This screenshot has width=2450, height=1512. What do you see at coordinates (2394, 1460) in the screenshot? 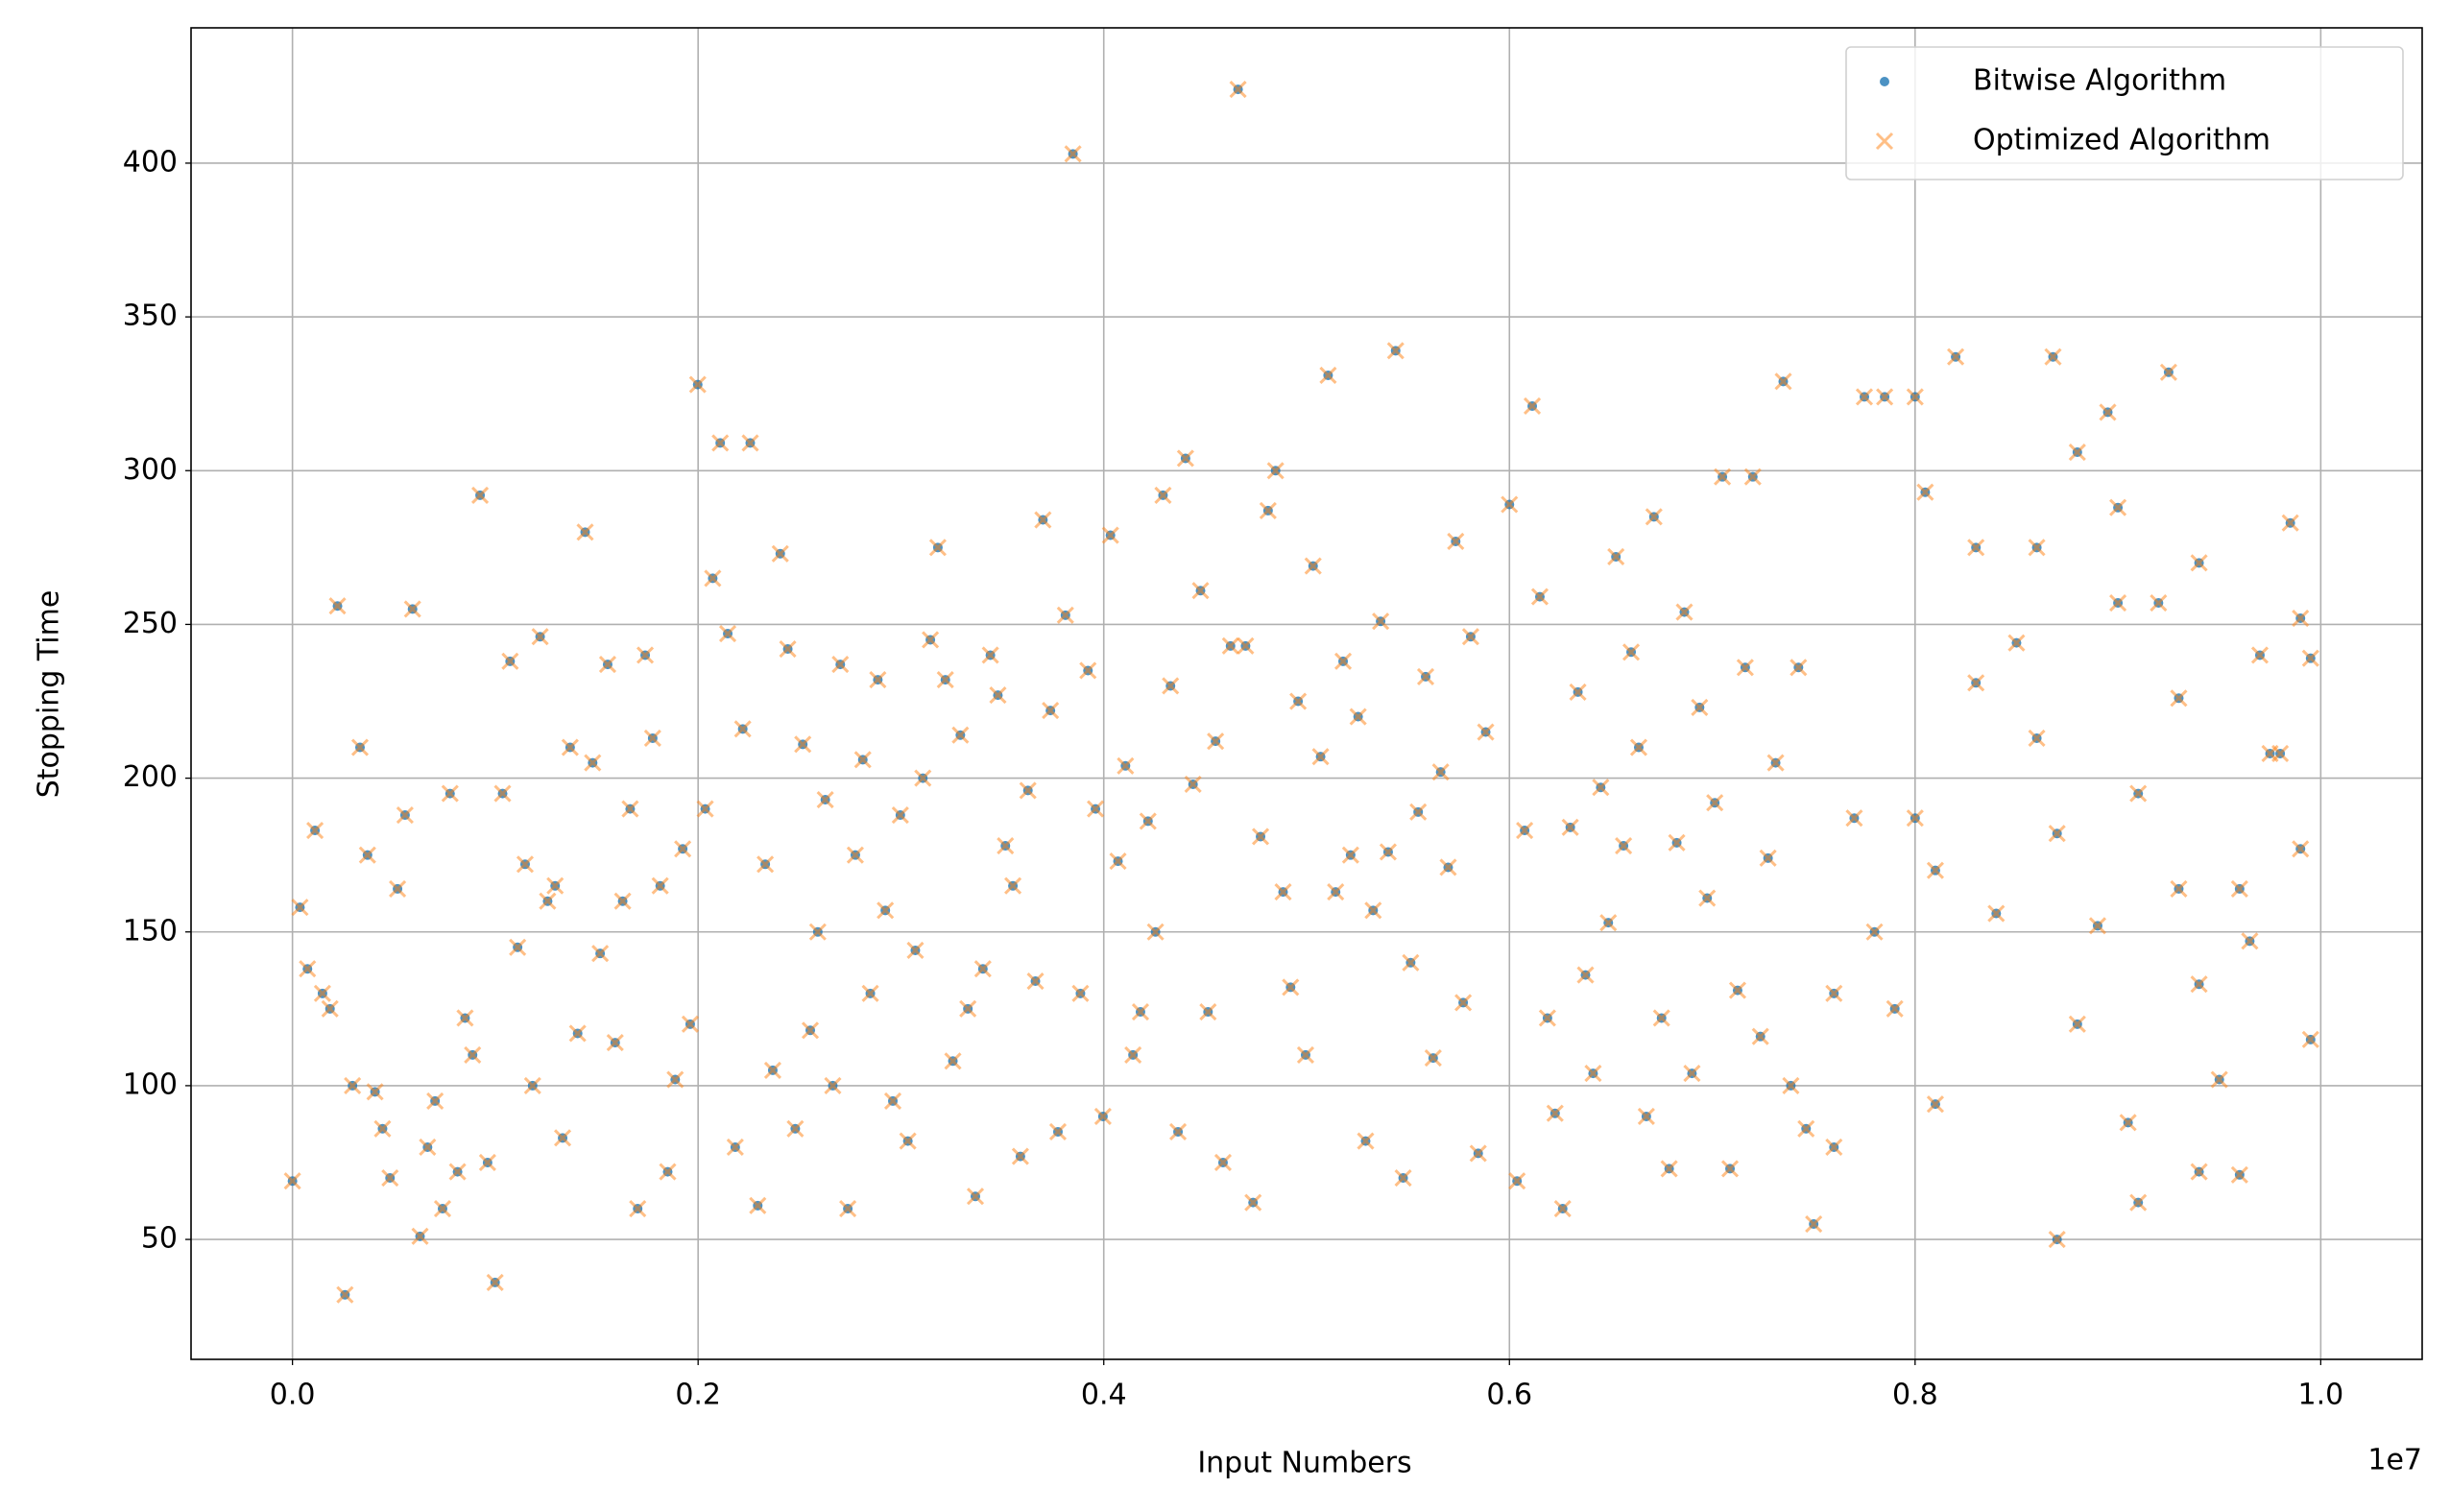
I see `x-offset-label: 1e7` at bounding box center [2394, 1460].